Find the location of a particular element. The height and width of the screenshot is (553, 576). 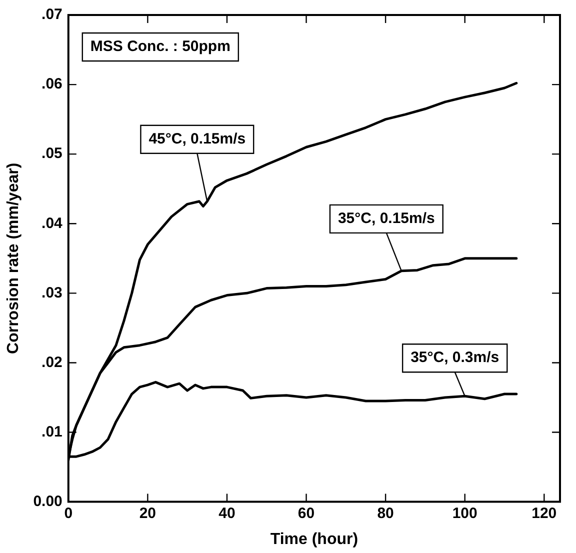

x-axis-title: Time (hour) is located at coordinates (314, 539).